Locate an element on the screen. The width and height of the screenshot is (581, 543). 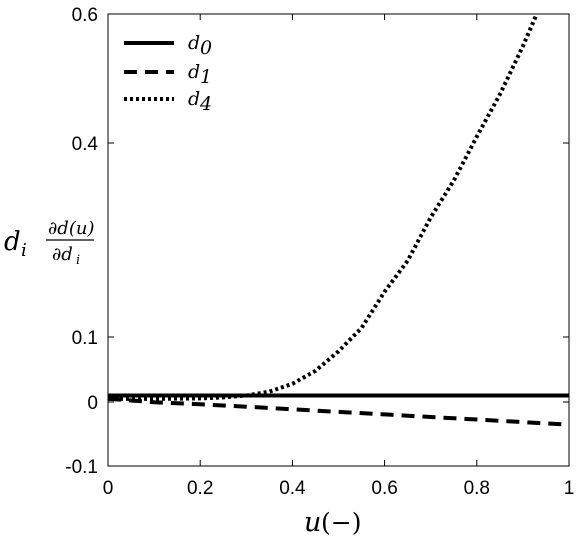
legend-label-d0: d is located at coordinates (194, 43).